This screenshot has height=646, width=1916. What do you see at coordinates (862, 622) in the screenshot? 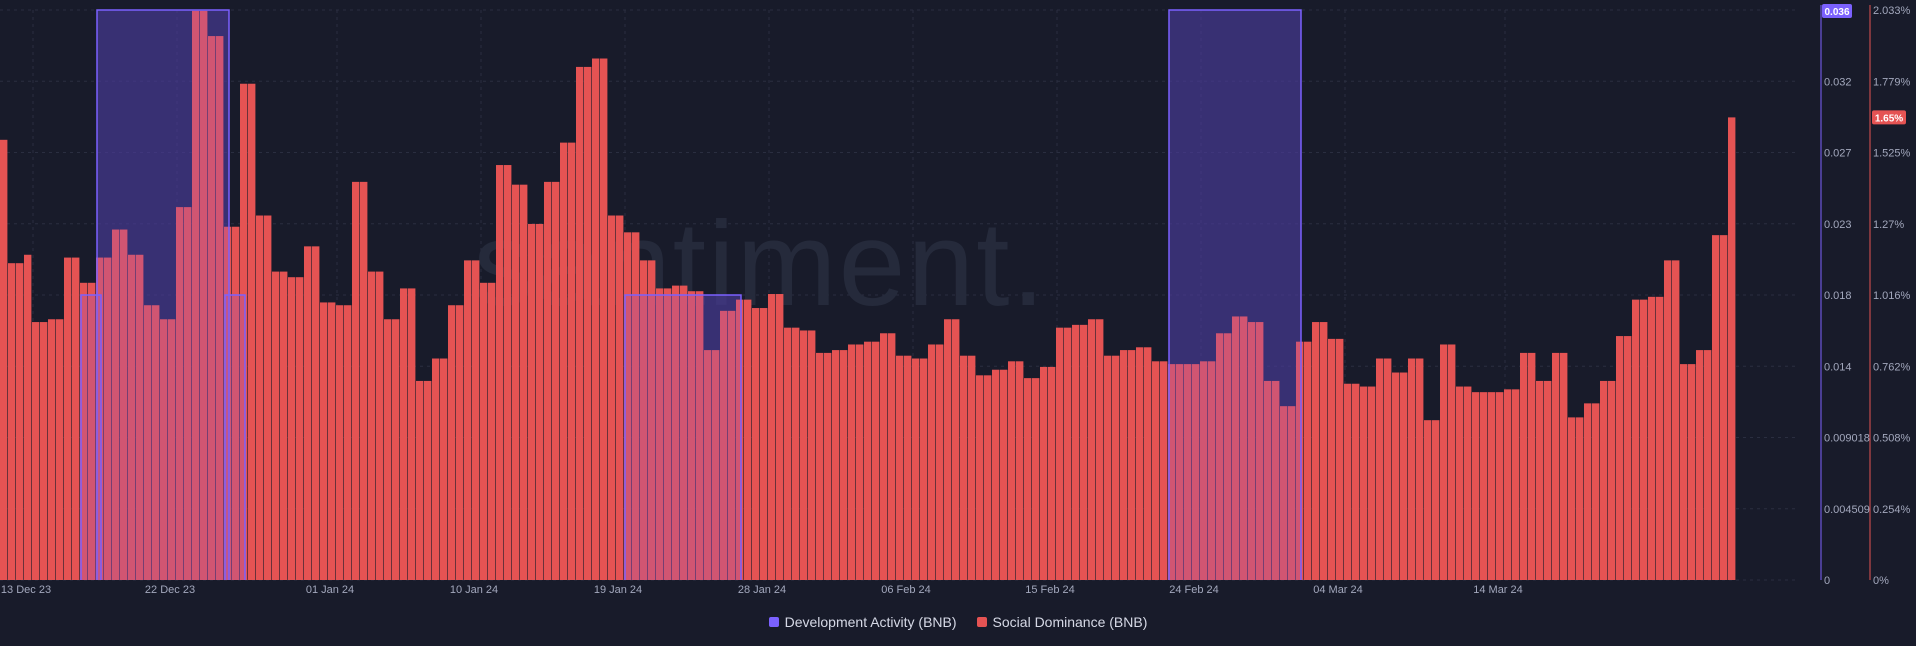
I see `legend-item-dev-activity: Development Activity (BNB)` at bounding box center [862, 622].